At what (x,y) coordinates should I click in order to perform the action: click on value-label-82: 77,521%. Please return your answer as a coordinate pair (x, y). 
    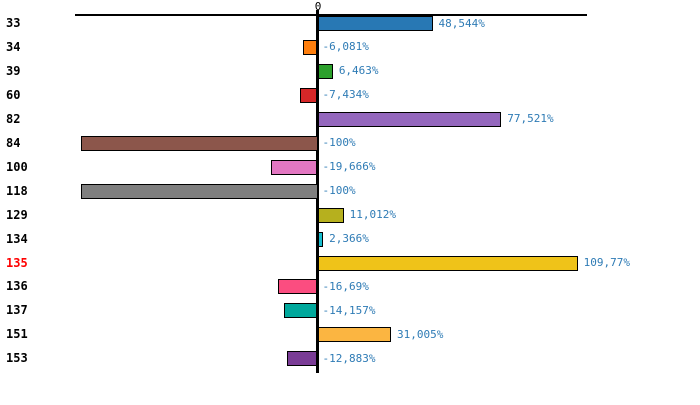
    Looking at the image, I should click on (530, 119).